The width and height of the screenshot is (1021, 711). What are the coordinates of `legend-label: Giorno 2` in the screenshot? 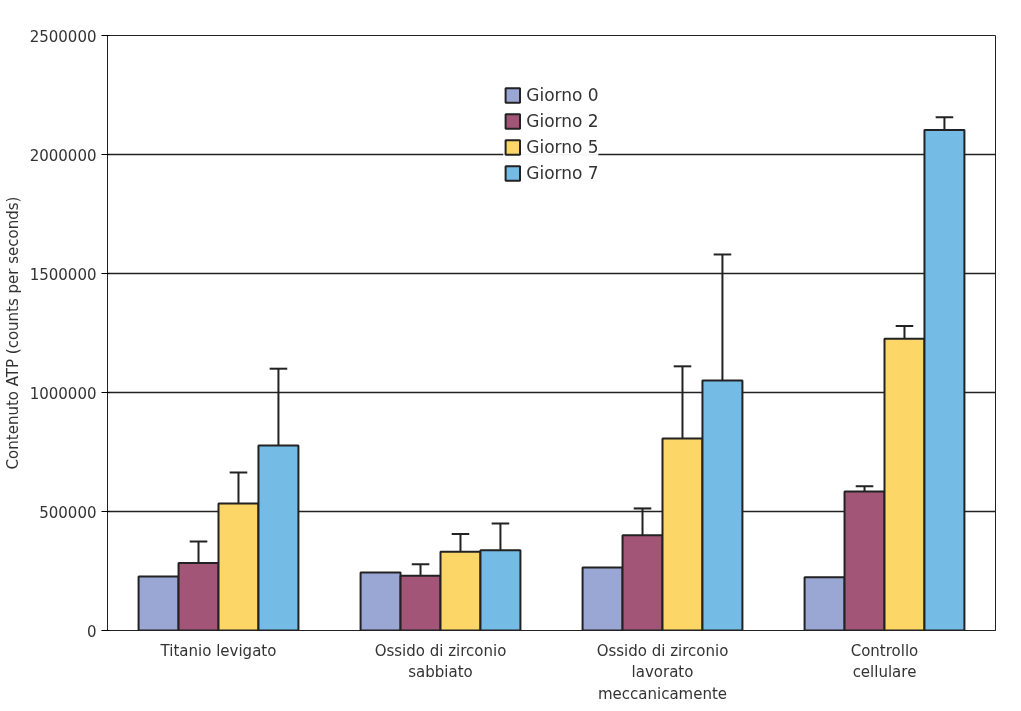 It's located at (562, 121).